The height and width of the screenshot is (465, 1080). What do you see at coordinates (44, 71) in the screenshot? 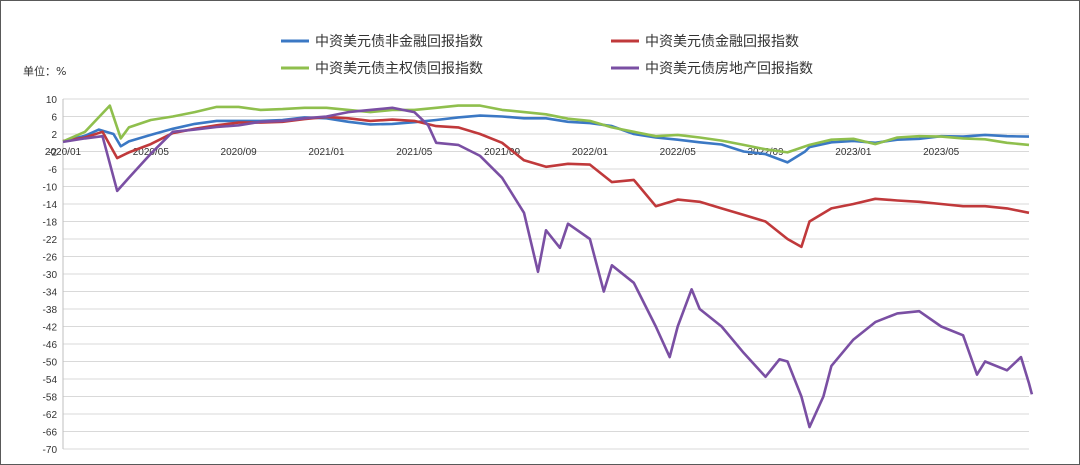
I see `unit-label: 单位：%` at bounding box center [44, 71].